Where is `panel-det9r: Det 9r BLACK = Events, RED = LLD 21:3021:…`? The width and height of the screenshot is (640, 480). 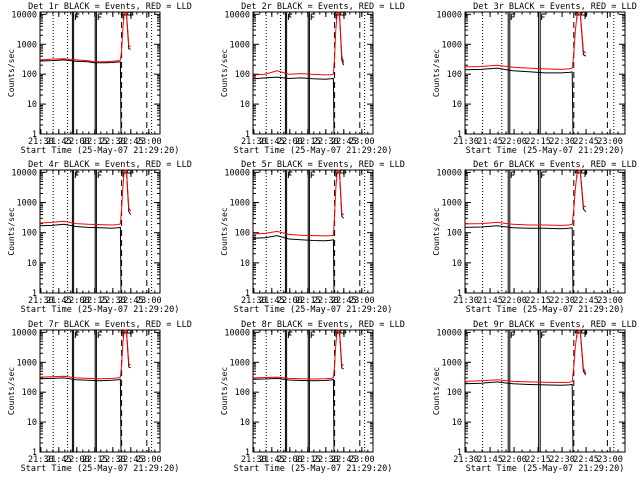
panel-det9r: Det 9r BLACK = Events, RED = LLD 21:3021:… is located at coordinates (534, 397).